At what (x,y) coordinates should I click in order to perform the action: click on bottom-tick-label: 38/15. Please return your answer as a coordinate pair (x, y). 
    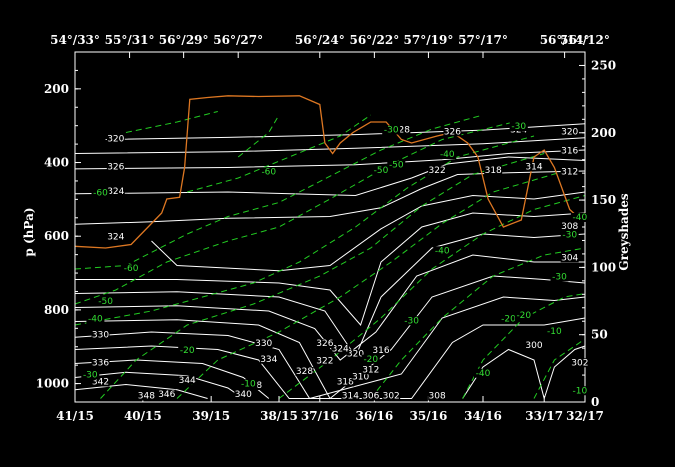
    Looking at the image, I should click on (279, 416).